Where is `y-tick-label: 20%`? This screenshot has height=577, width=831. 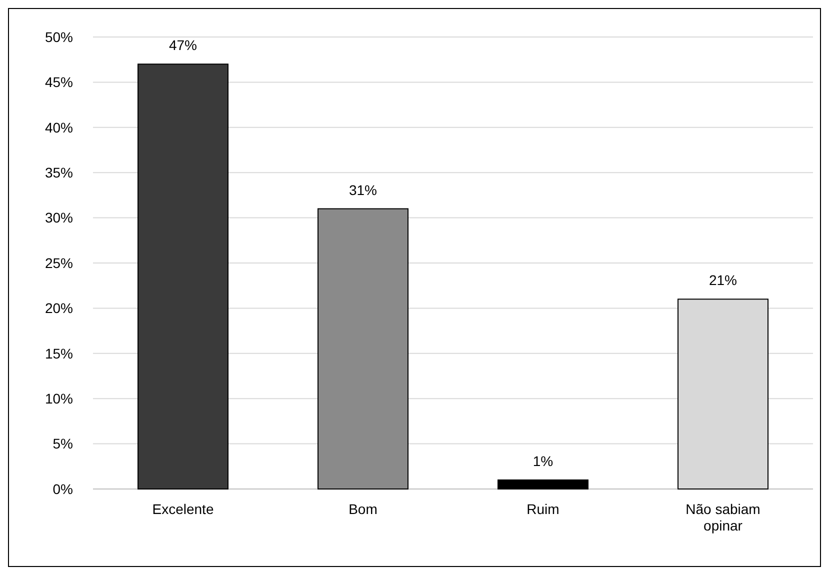
y-tick-label: 20% is located at coordinates (58, 308).